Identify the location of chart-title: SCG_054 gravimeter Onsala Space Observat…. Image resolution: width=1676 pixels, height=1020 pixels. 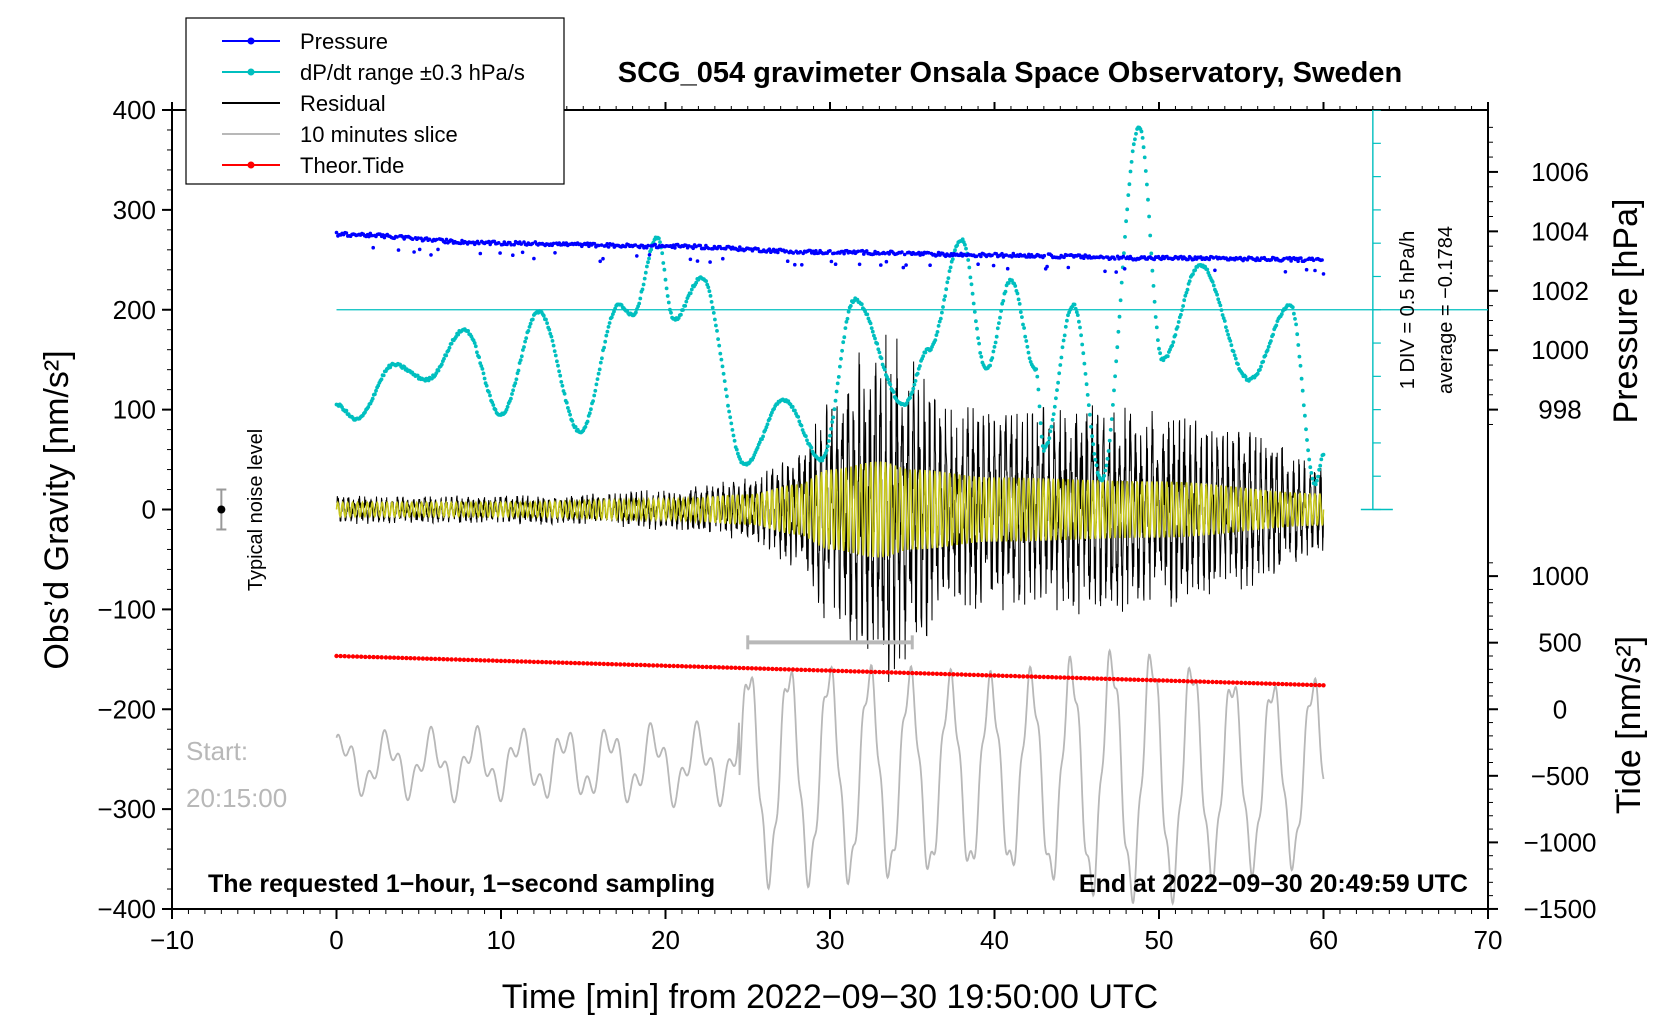
(1010, 73).